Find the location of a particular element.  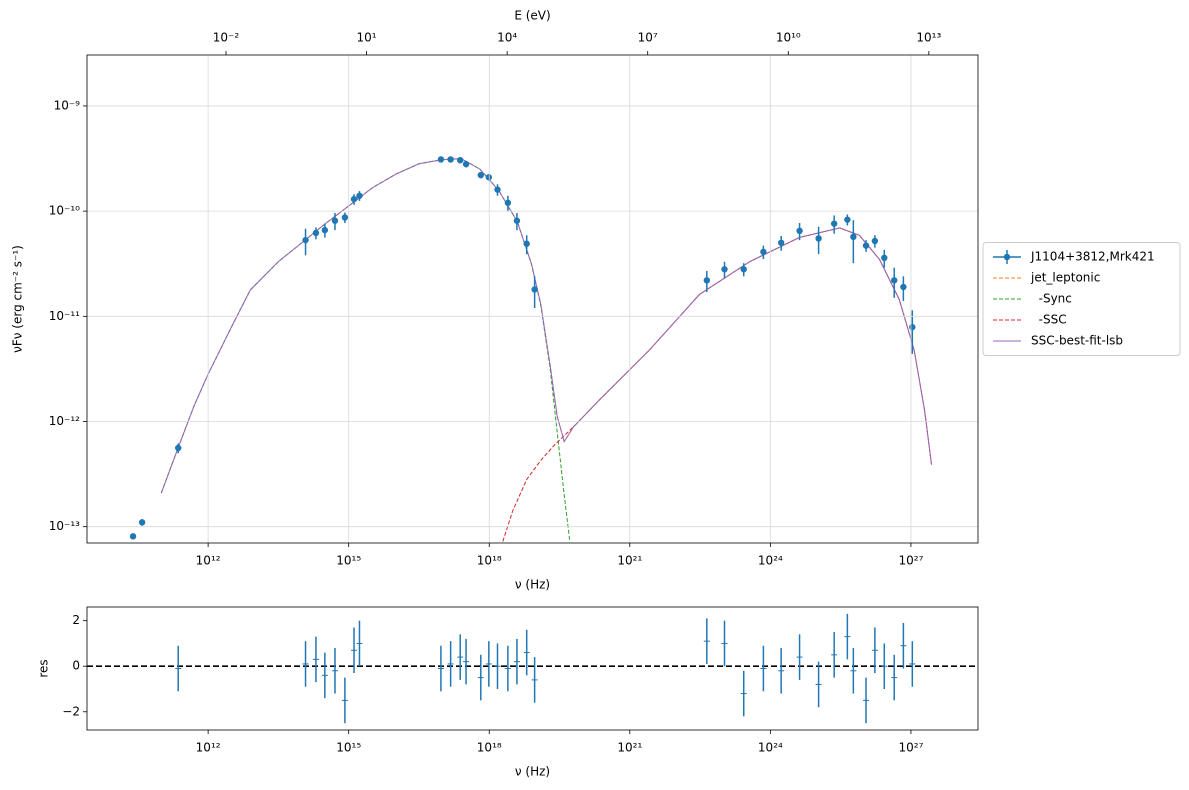

plot-area is located at coordinates (532, 668).